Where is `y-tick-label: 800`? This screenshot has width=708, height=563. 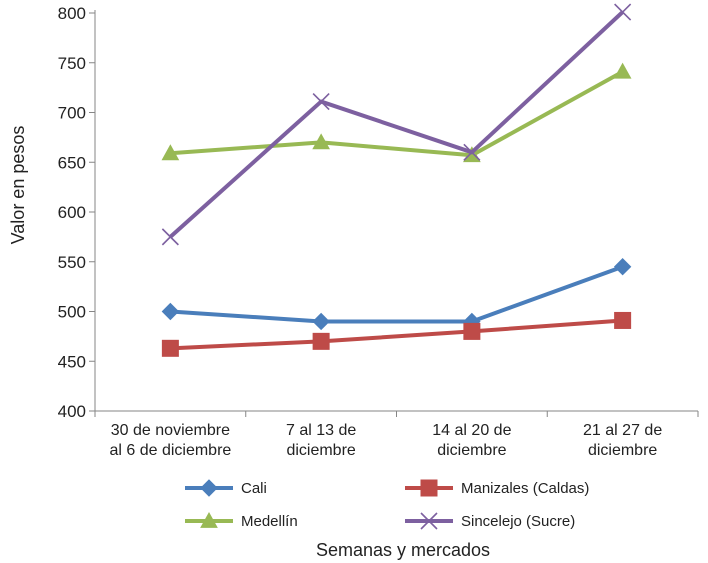 y-tick-label: 800 is located at coordinates (72, 13).